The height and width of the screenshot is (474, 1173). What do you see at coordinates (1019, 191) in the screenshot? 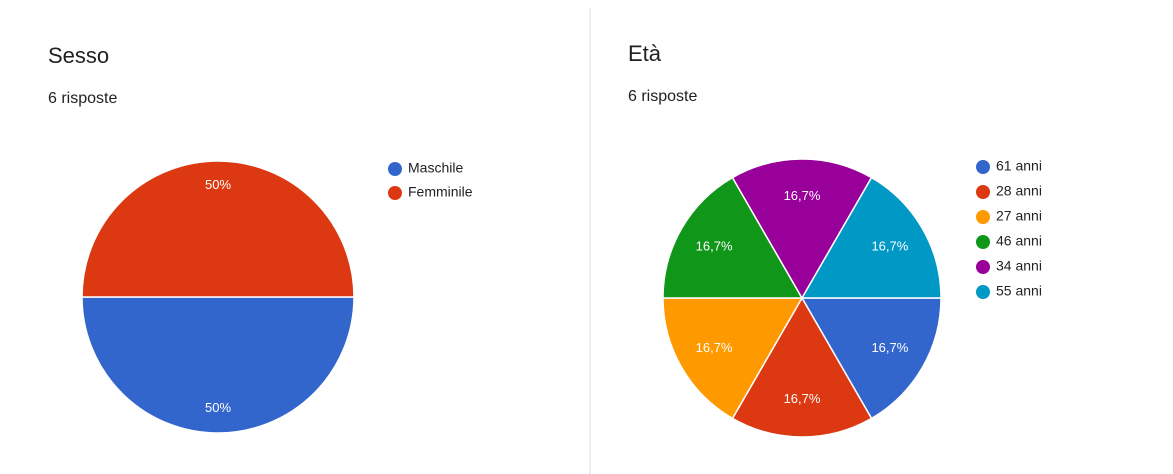
I see `legend-label: 28 anni` at bounding box center [1019, 191].